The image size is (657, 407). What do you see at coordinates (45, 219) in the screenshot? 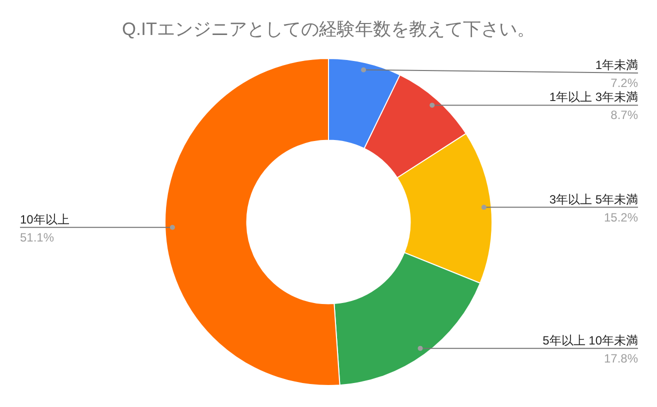
I see `slice-label: 10年以上` at bounding box center [45, 219].